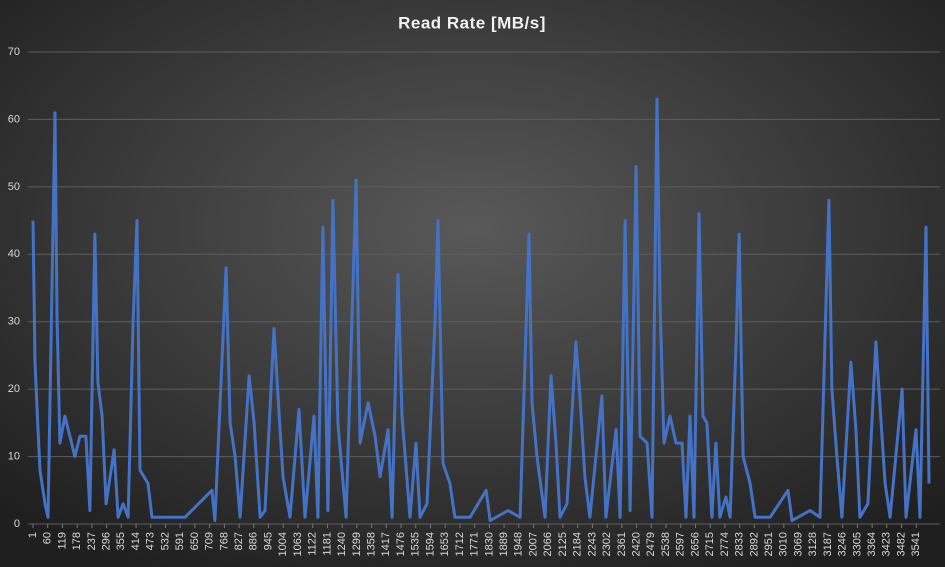 This screenshot has width=945, height=567. Describe the element at coordinates (563, 544) in the screenshot. I see `x-tick-label: 2125` at that location.